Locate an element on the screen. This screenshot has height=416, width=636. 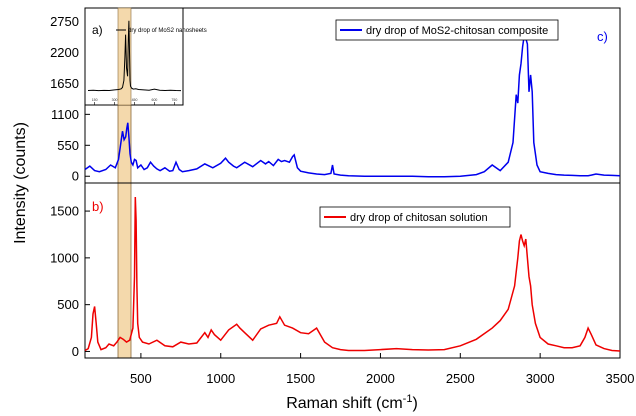
upper-y-tick-label-1650: 1650 is located at coordinates (64, 83).